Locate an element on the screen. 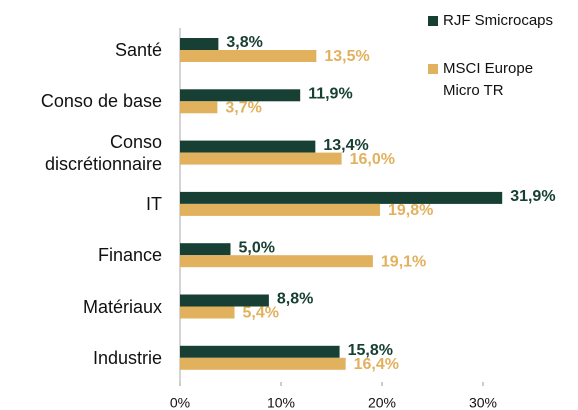 Image resolution: width=578 pixels, height=410 pixels. category-label: Matériaux is located at coordinates (122, 306).